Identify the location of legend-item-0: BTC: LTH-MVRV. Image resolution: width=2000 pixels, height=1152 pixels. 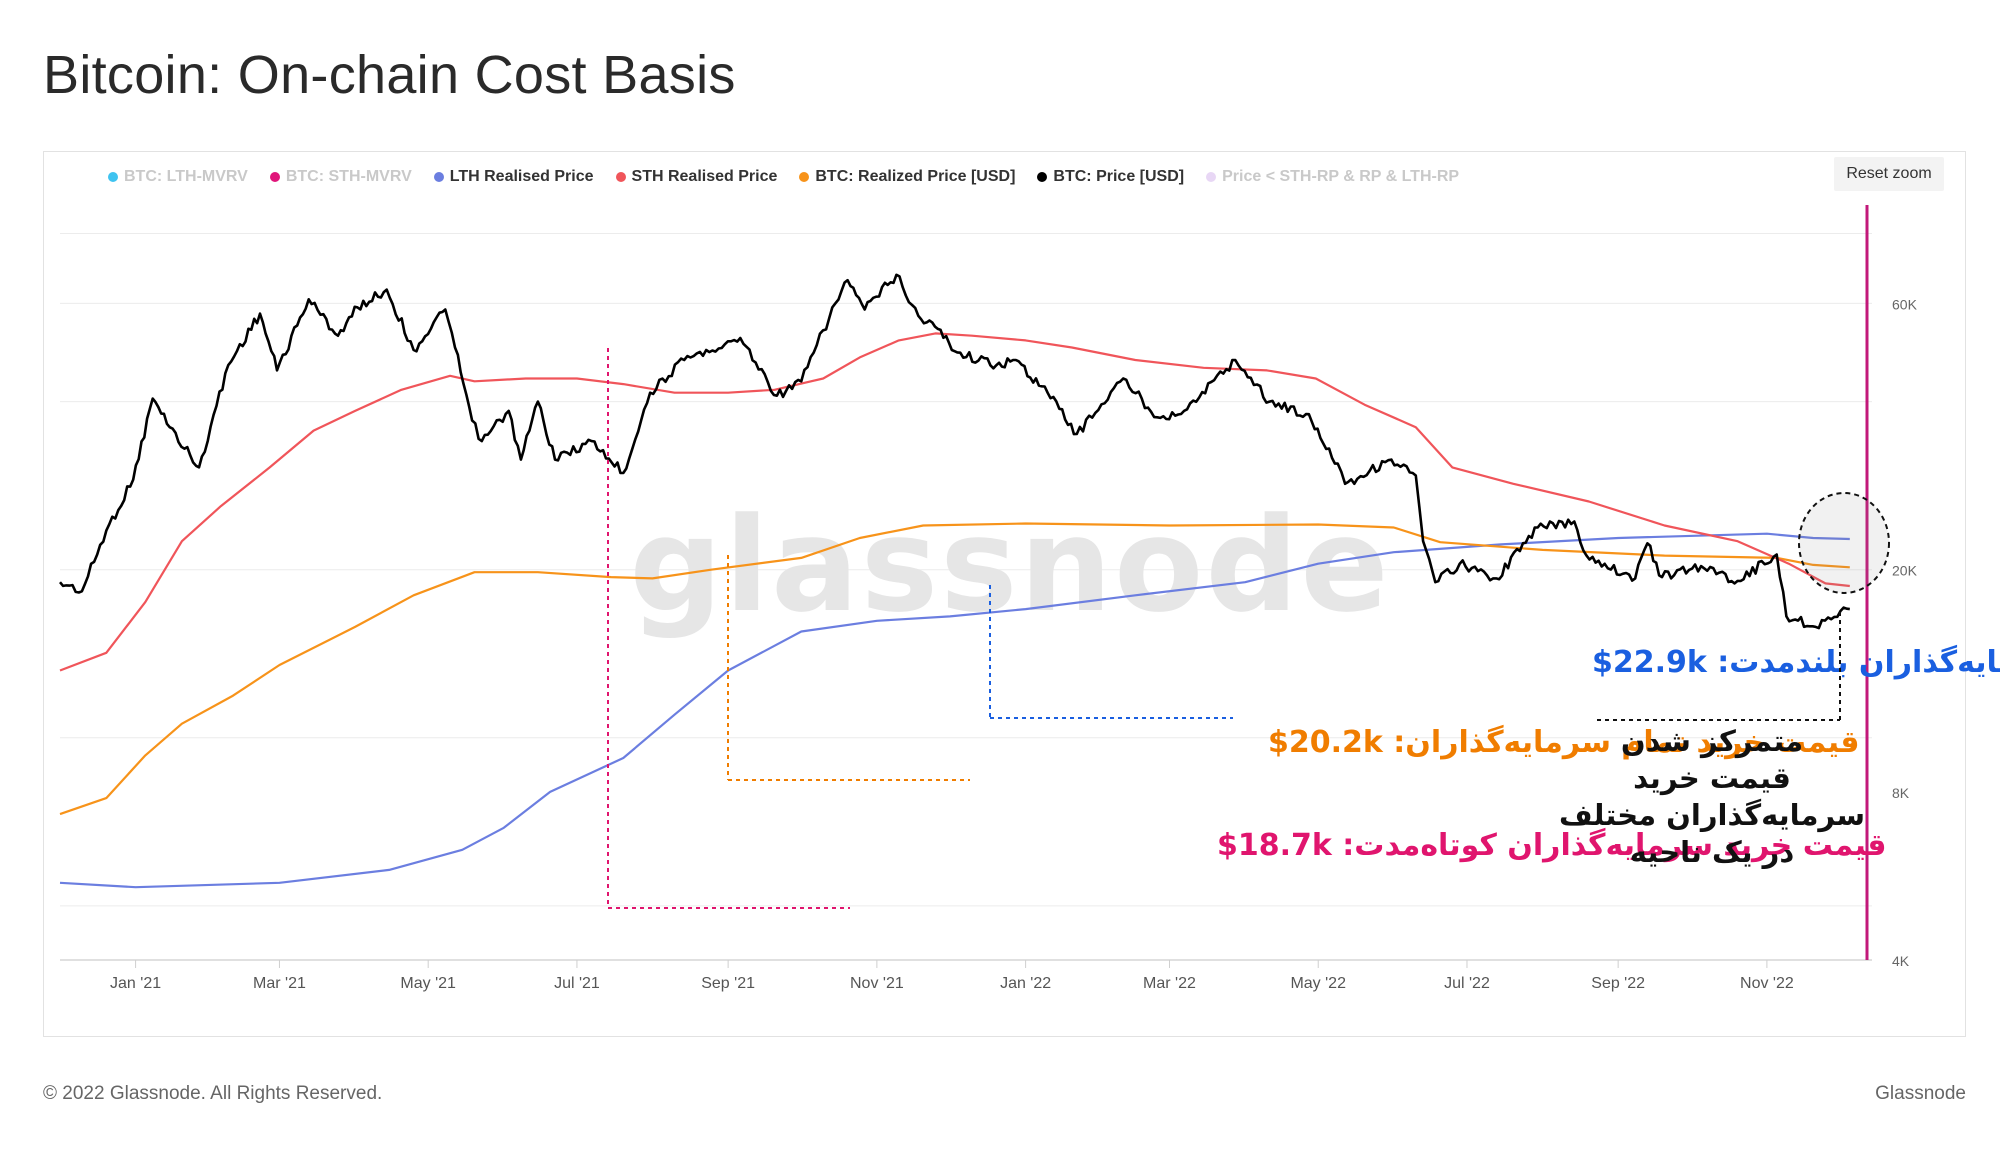
(178, 177).